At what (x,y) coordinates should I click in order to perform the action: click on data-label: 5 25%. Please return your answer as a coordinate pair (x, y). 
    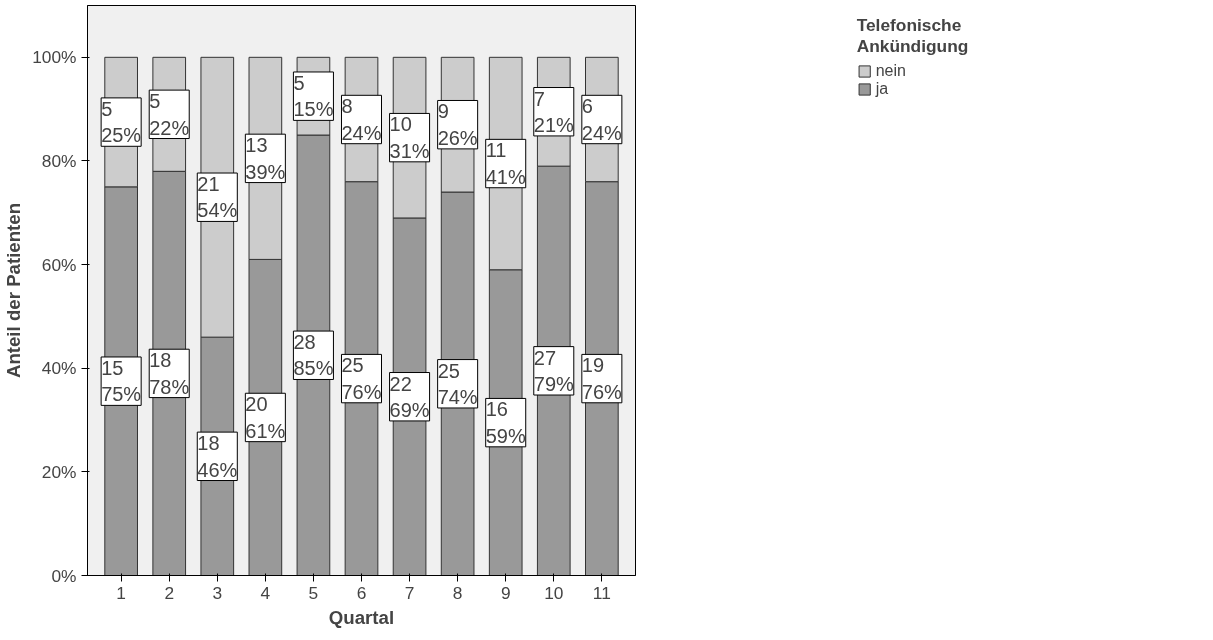
    Looking at the image, I should click on (121, 122).